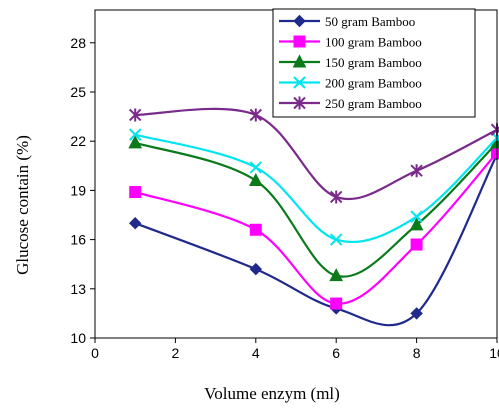 The height and width of the screenshot is (409, 499). I want to click on legend-label: 200 gram Bamboo, so click(373, 83).